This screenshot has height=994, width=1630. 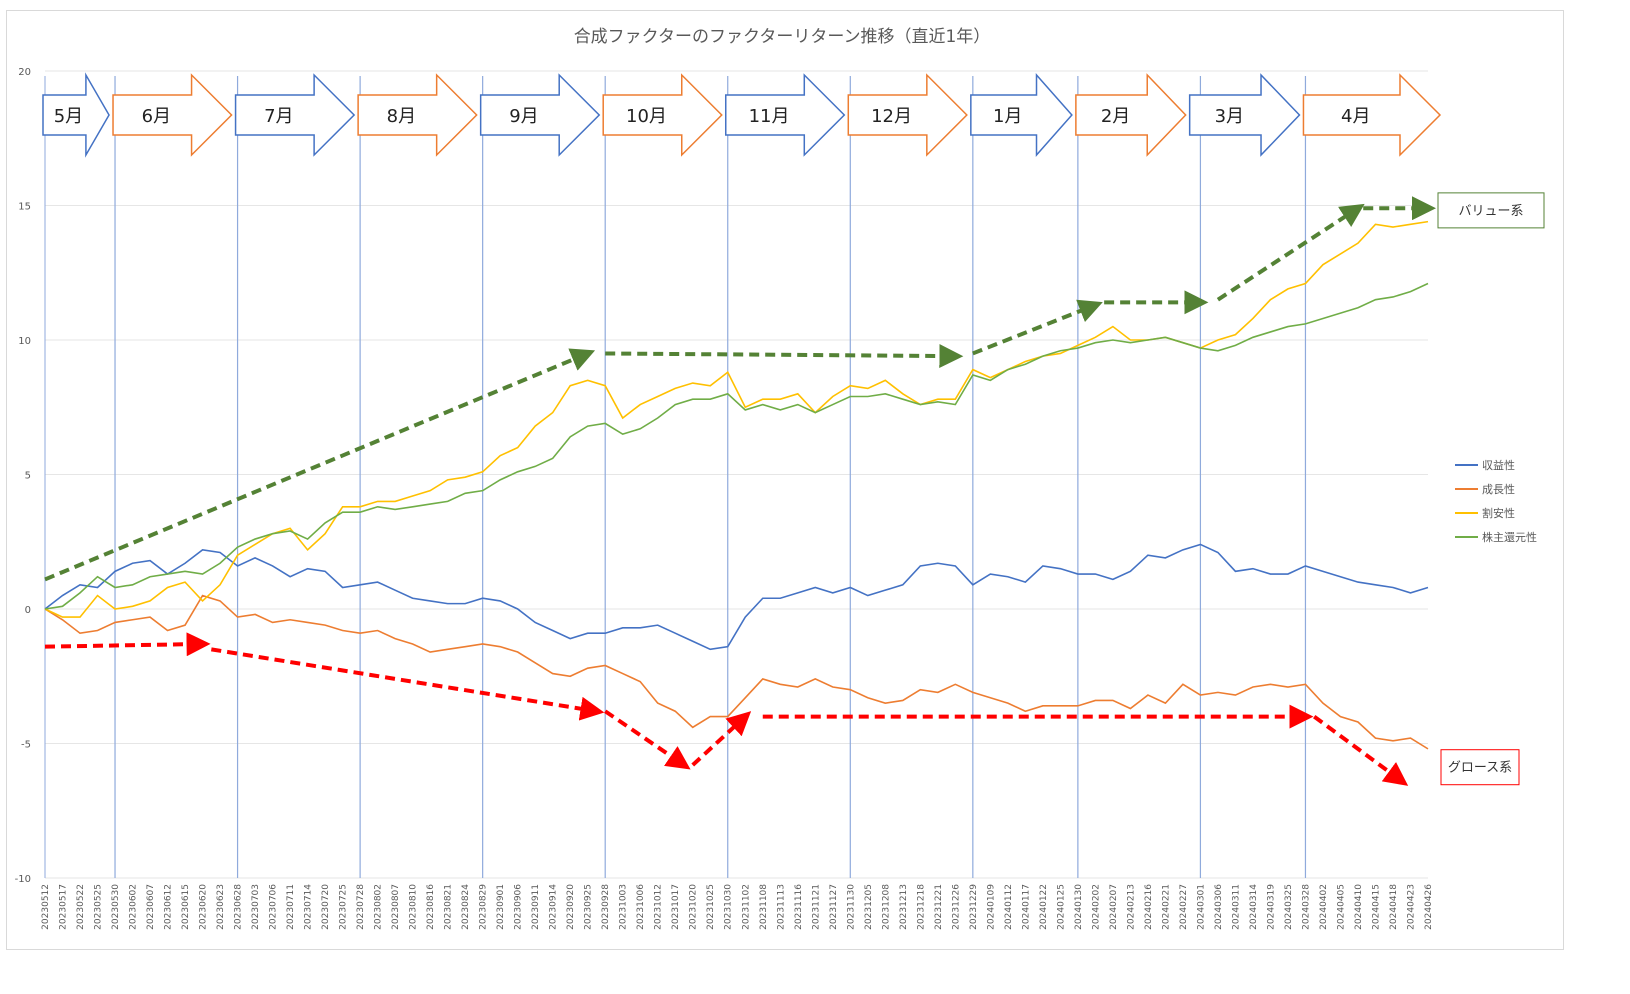 What do you see at coordinates (523, 116) in the screenshot?
I see `month-arrow-label: 9月` at bounding box center [523, 116].